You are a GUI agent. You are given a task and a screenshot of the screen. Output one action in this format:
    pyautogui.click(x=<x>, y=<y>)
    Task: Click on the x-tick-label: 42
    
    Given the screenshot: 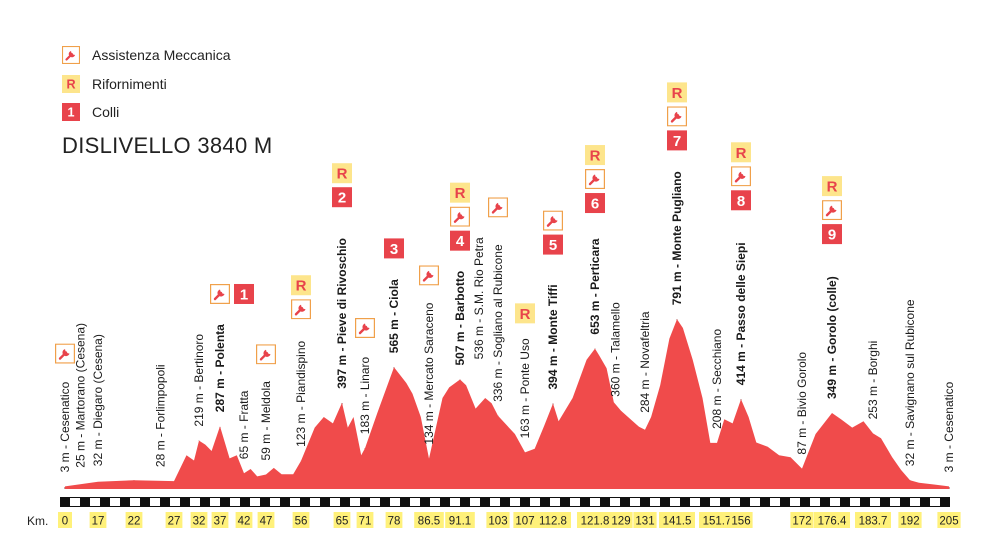 What is the action you would take?
    pyautogui.click(x=244, y=520)
    